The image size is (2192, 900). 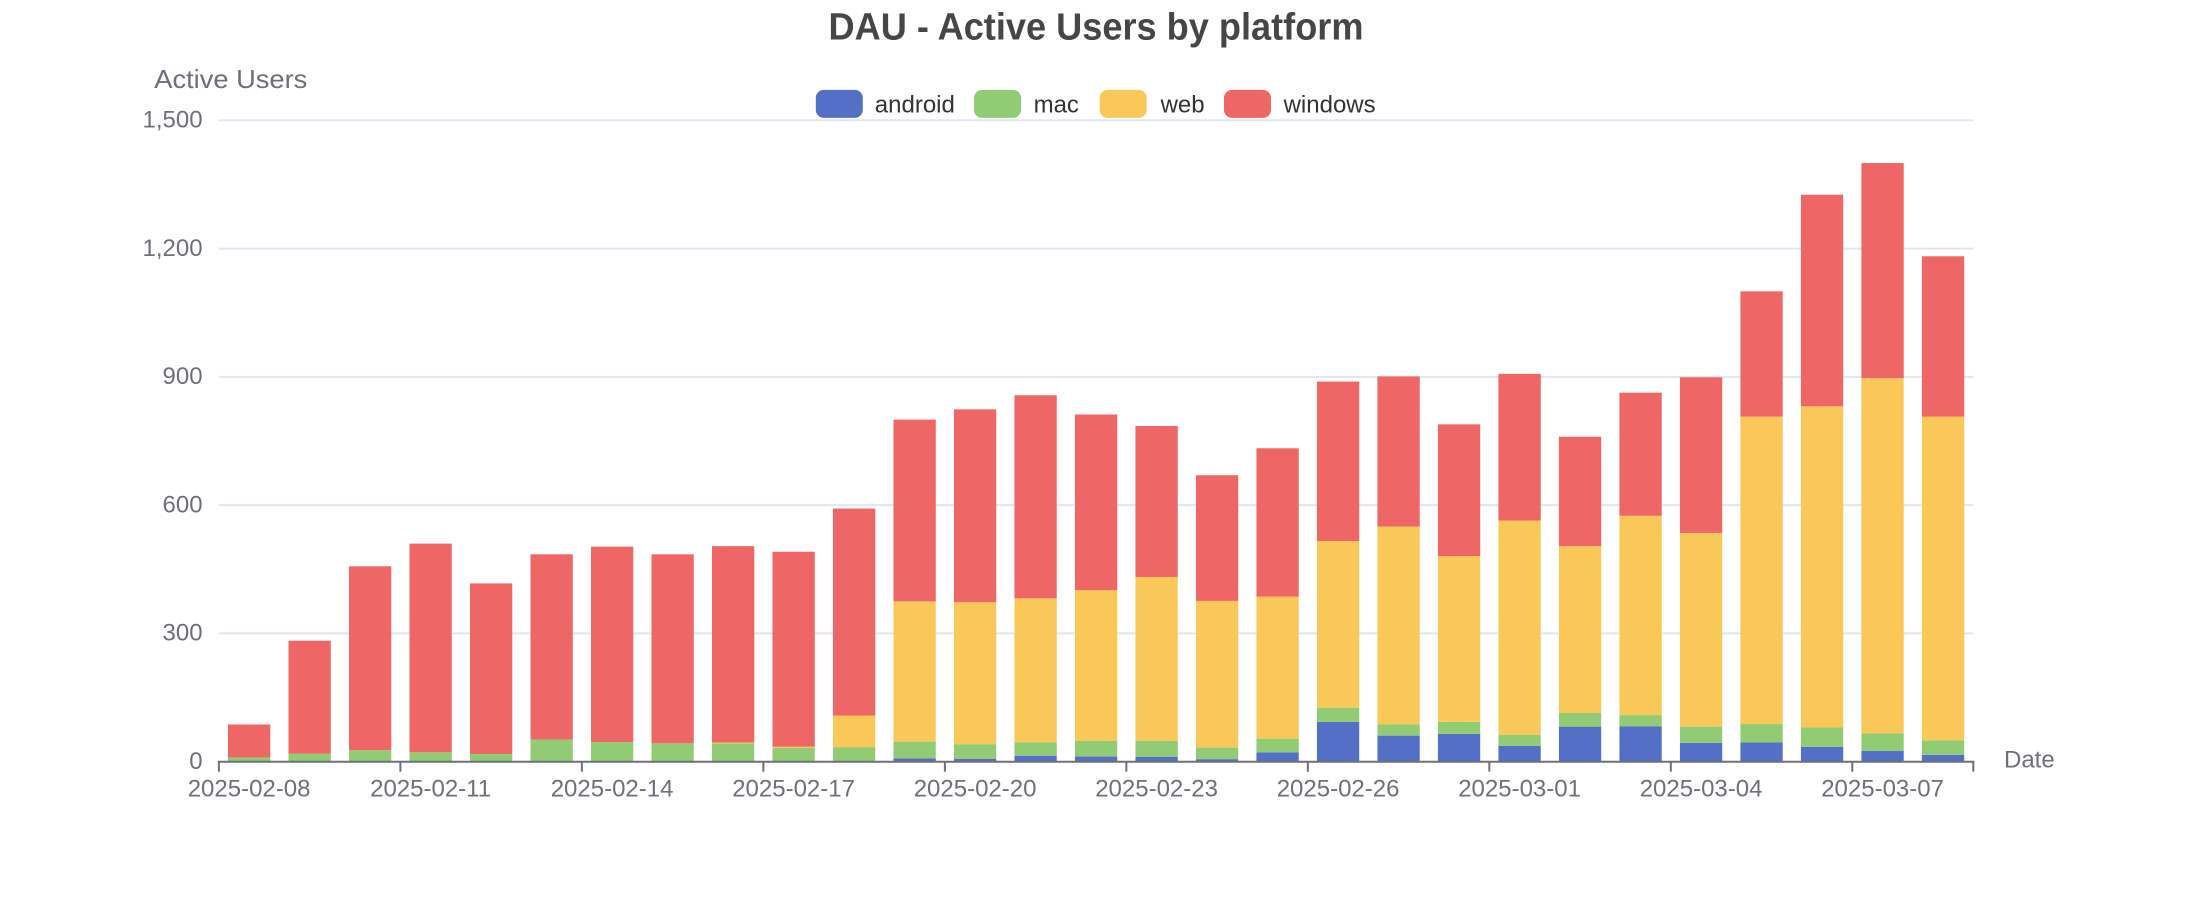 I want to click on svg-text: 2025-02-14, so click(x=612, y=788).